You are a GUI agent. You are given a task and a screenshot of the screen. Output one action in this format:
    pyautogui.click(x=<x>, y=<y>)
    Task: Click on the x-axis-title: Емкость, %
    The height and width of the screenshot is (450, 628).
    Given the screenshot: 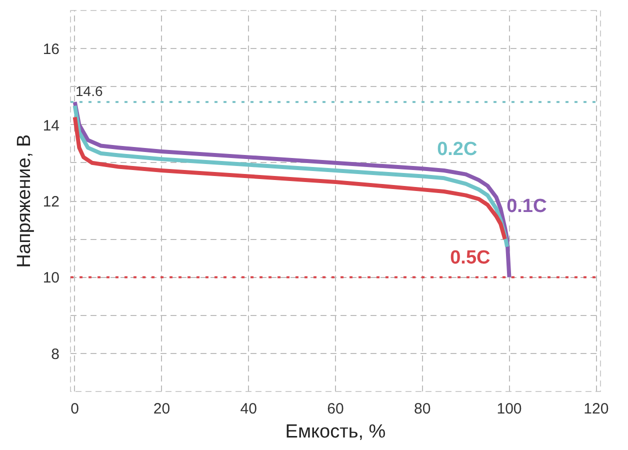 What is the action you would take?
    pyautogui.click(x=335, y=432)
    